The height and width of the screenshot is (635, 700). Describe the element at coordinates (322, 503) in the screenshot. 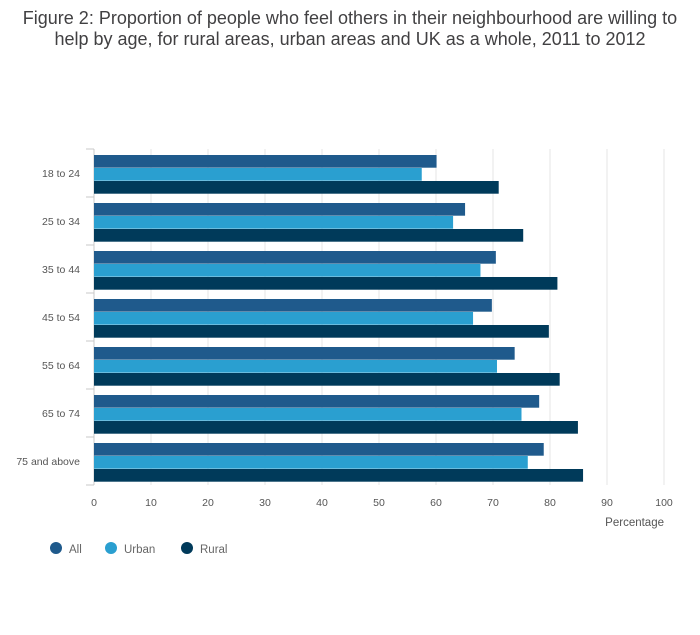

I see `x-tick-label: 40` at that location.